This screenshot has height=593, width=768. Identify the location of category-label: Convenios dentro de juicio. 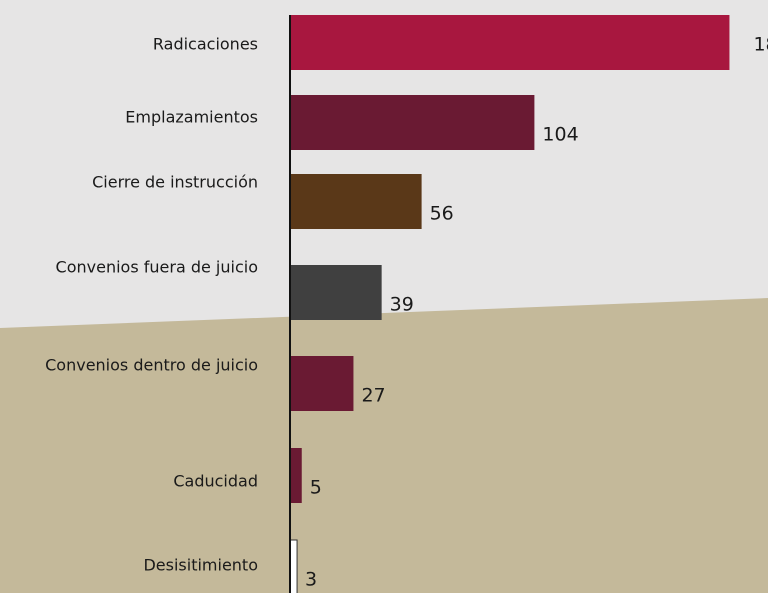
(151, 365).